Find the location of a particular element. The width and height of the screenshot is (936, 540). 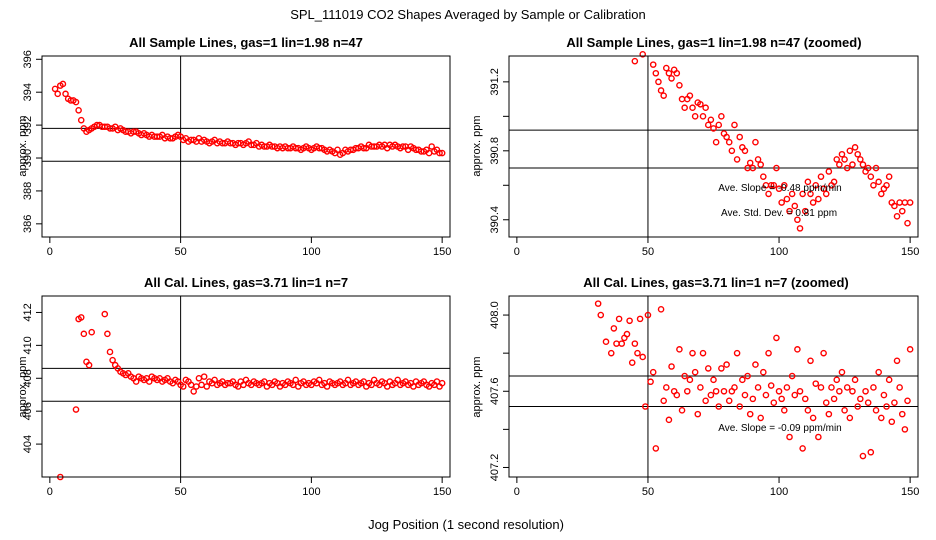

y-tick-label: 394 is located at coordinates (28, 92).